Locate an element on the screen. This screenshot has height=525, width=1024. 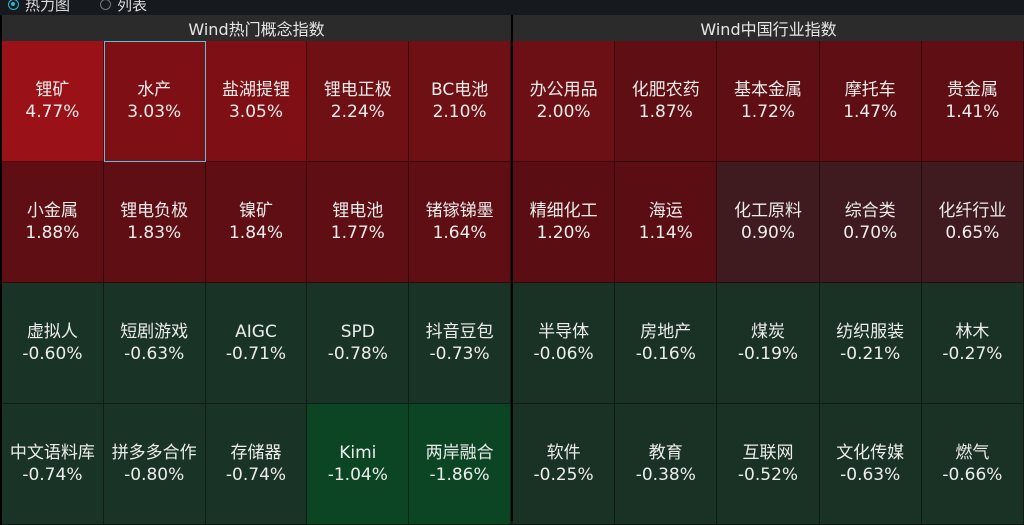
cell-change-pct: -0.74% is located at coordinates (256, 474).